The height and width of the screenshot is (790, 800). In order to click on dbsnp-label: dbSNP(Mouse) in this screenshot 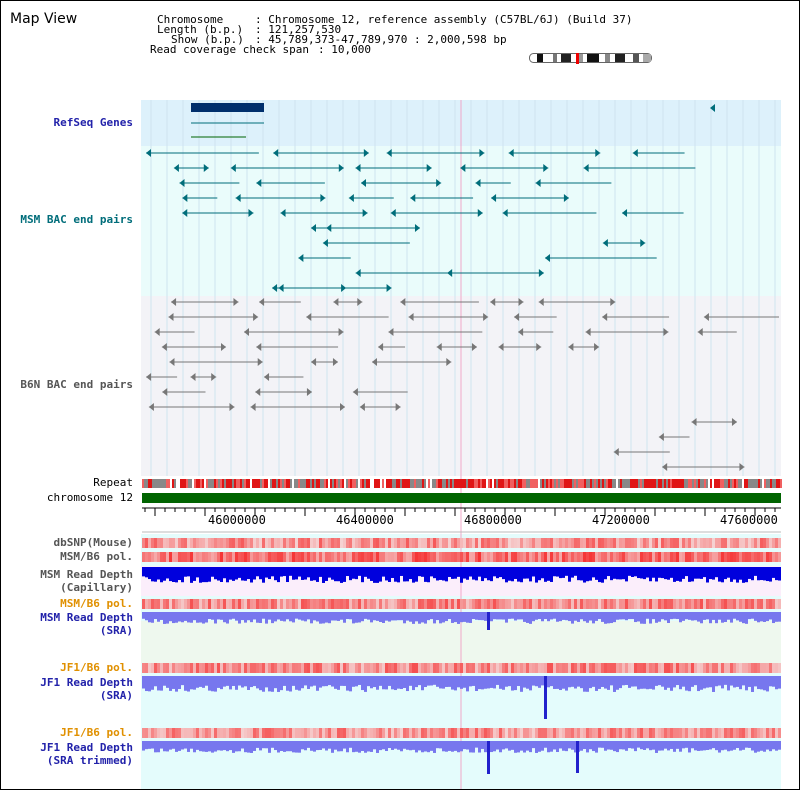, I will do `click(93, 542)`.